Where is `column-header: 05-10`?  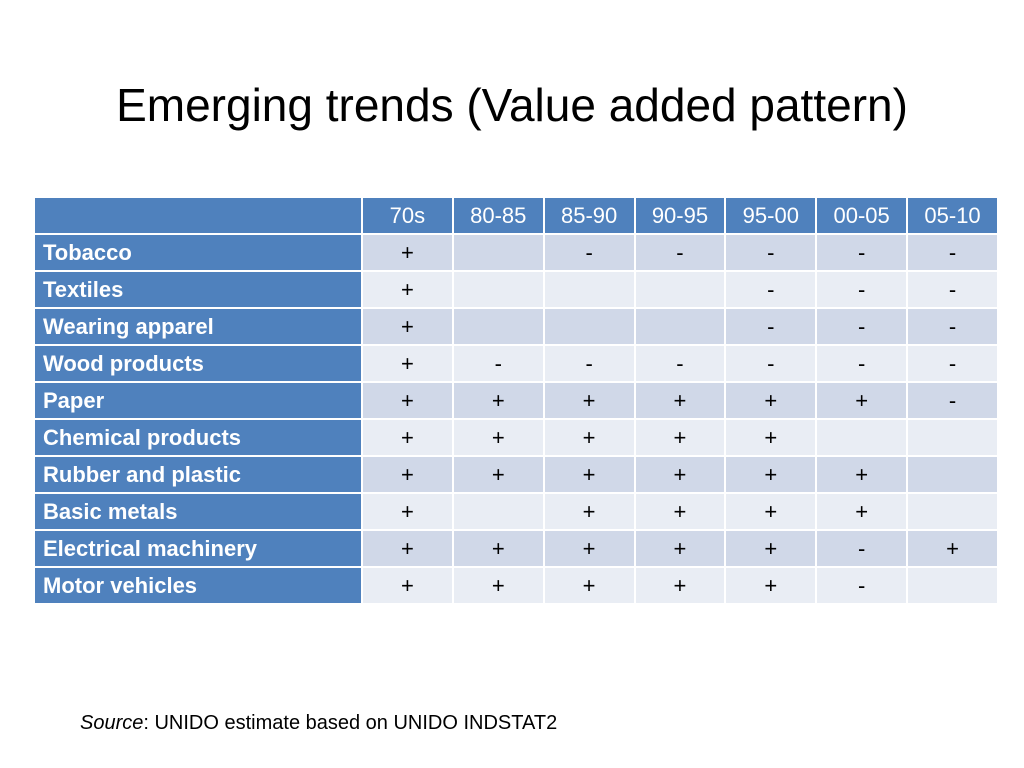
column-header: 05-10 is located at coordinates (952, 215).